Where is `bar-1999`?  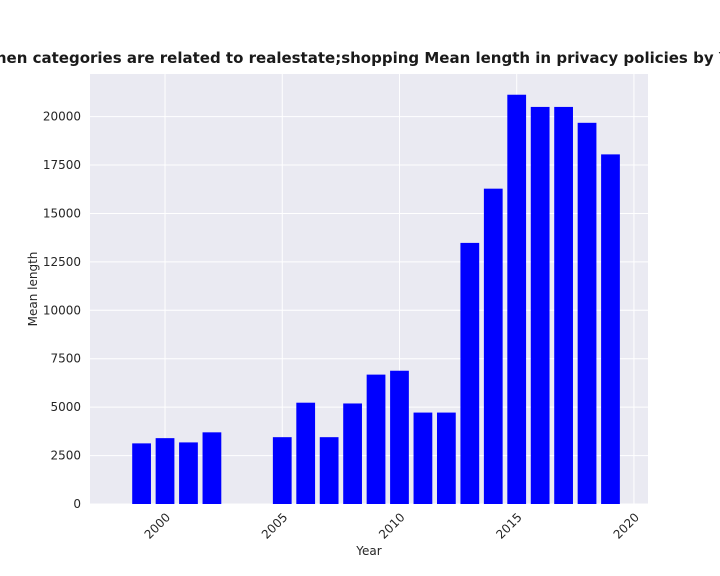
bar-1999 is located at coordinates (141, 473).